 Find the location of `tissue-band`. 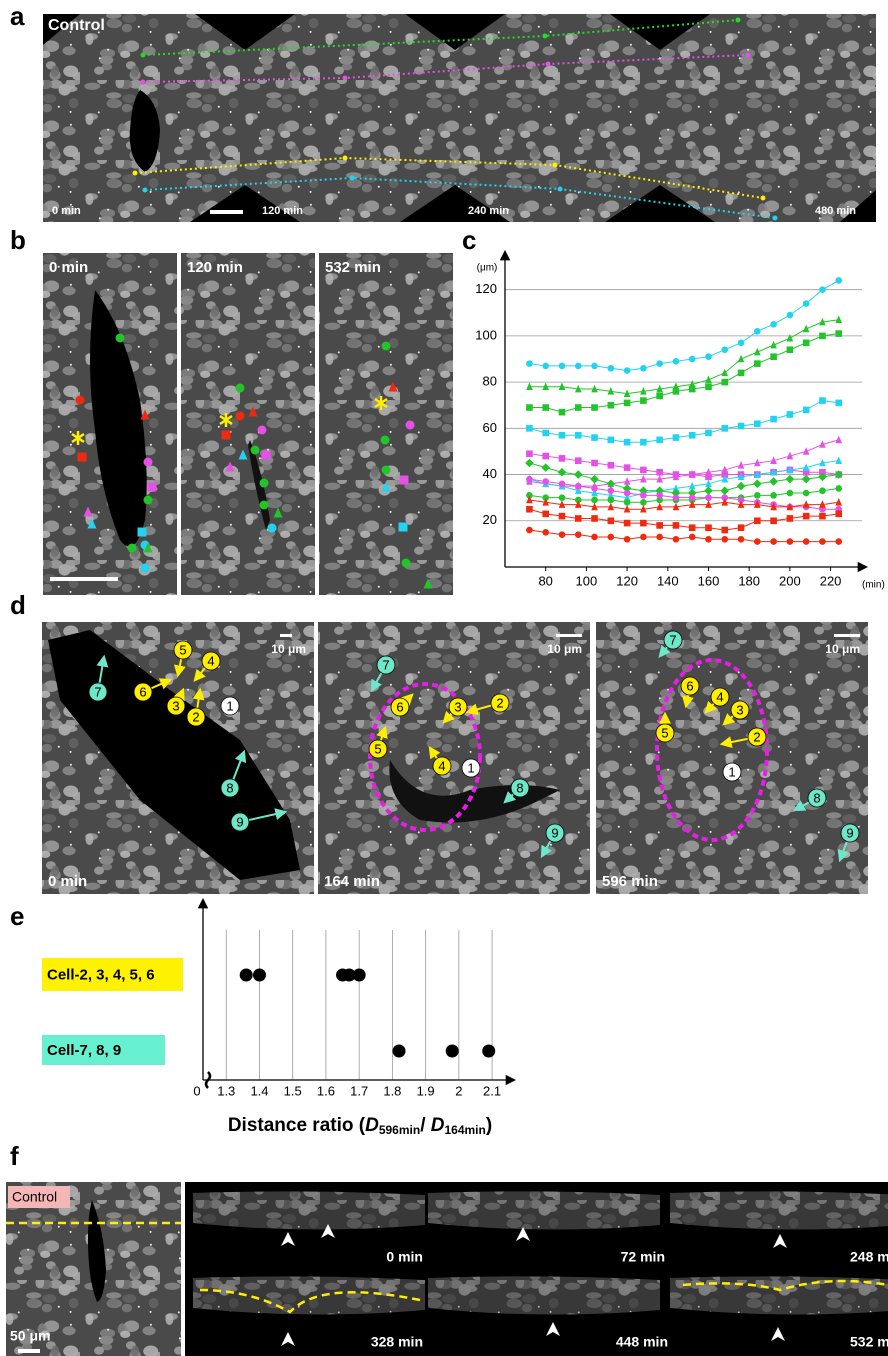

tissue-band is located at coordinates (544, 1295).